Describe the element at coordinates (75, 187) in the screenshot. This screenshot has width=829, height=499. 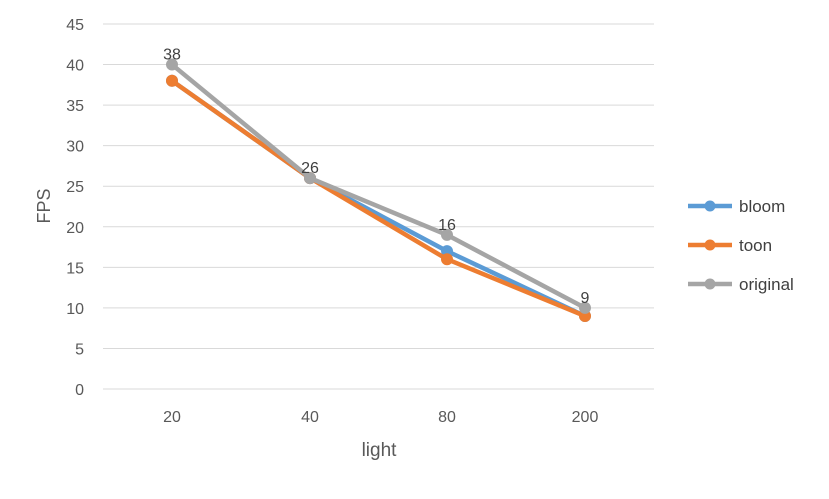
I see `y-tick-label: 25` at that location.